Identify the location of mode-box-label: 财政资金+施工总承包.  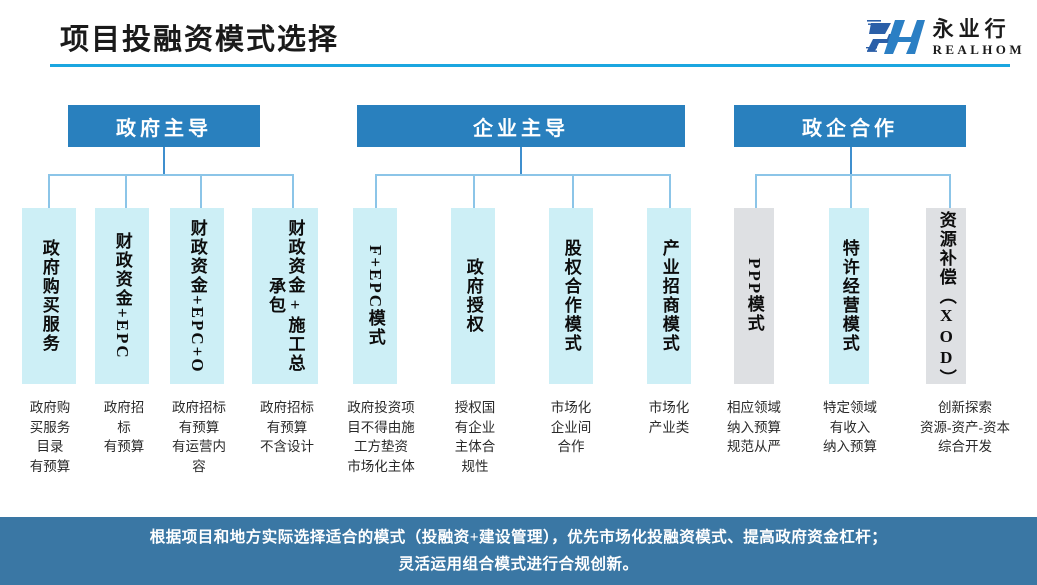
(285, 296).